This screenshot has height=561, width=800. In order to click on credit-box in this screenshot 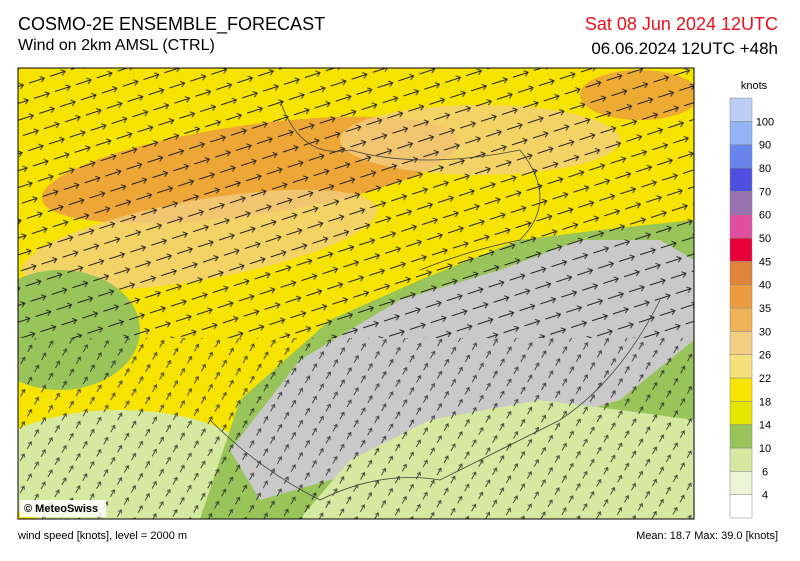, I will do `click(63, 508)`.